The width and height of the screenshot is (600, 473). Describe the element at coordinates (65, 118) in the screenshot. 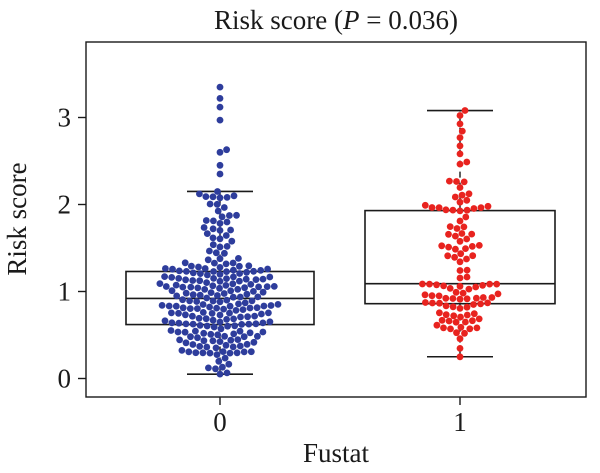

I see `y-tick-label: 3` at that location.